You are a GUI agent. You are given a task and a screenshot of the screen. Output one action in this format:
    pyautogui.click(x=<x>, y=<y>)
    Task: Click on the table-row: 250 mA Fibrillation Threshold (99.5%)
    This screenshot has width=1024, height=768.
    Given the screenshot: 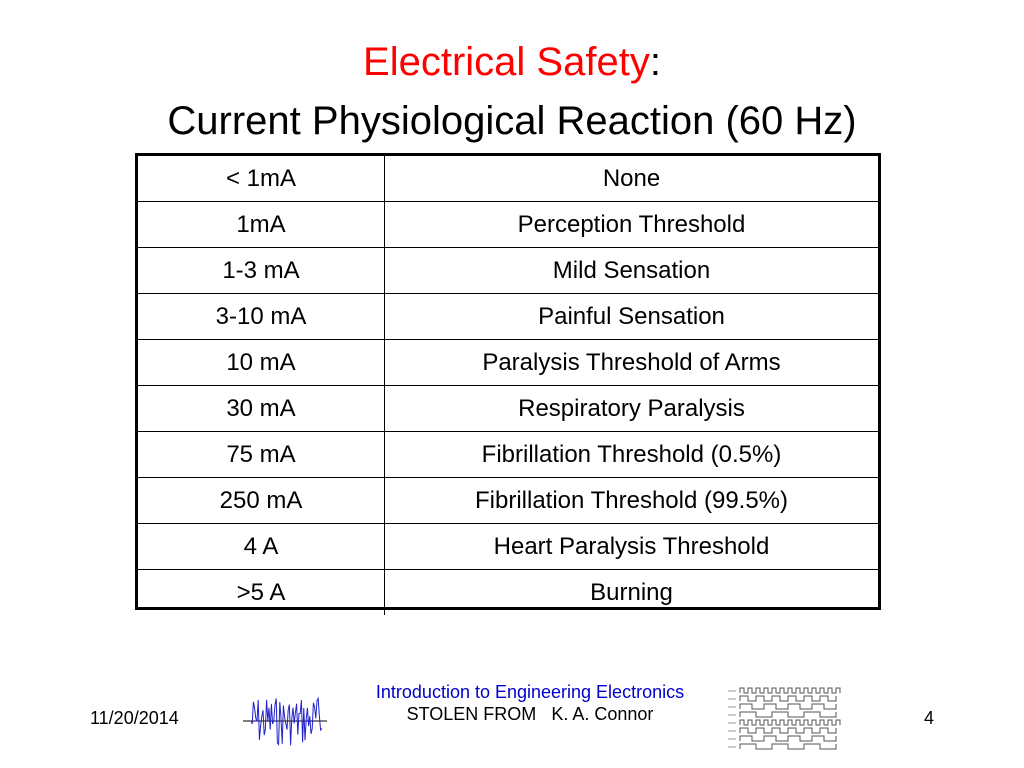 What is the action you would take?
    pyautogui.click(x=508, y=500)
    